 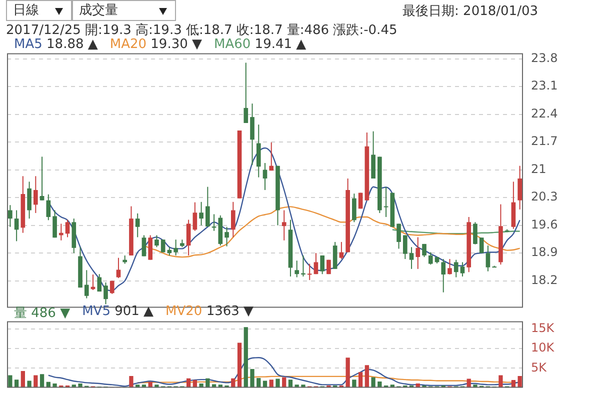 I want to click on text: 成交量, so click(x=124, y=10).